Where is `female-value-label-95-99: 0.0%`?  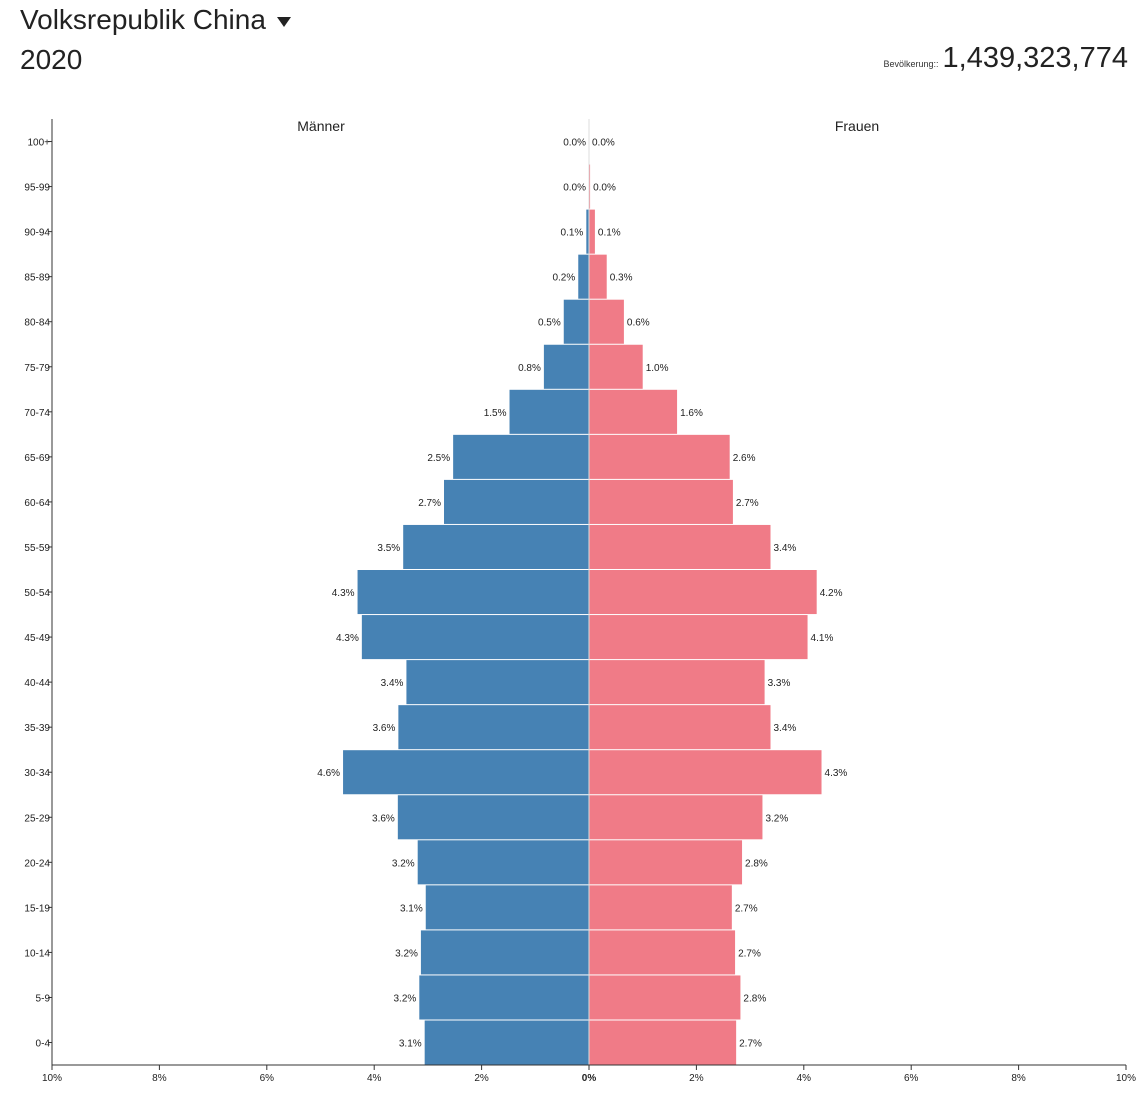
female-value-label-95-99: 0.0% is located at coordinates (604, 188).